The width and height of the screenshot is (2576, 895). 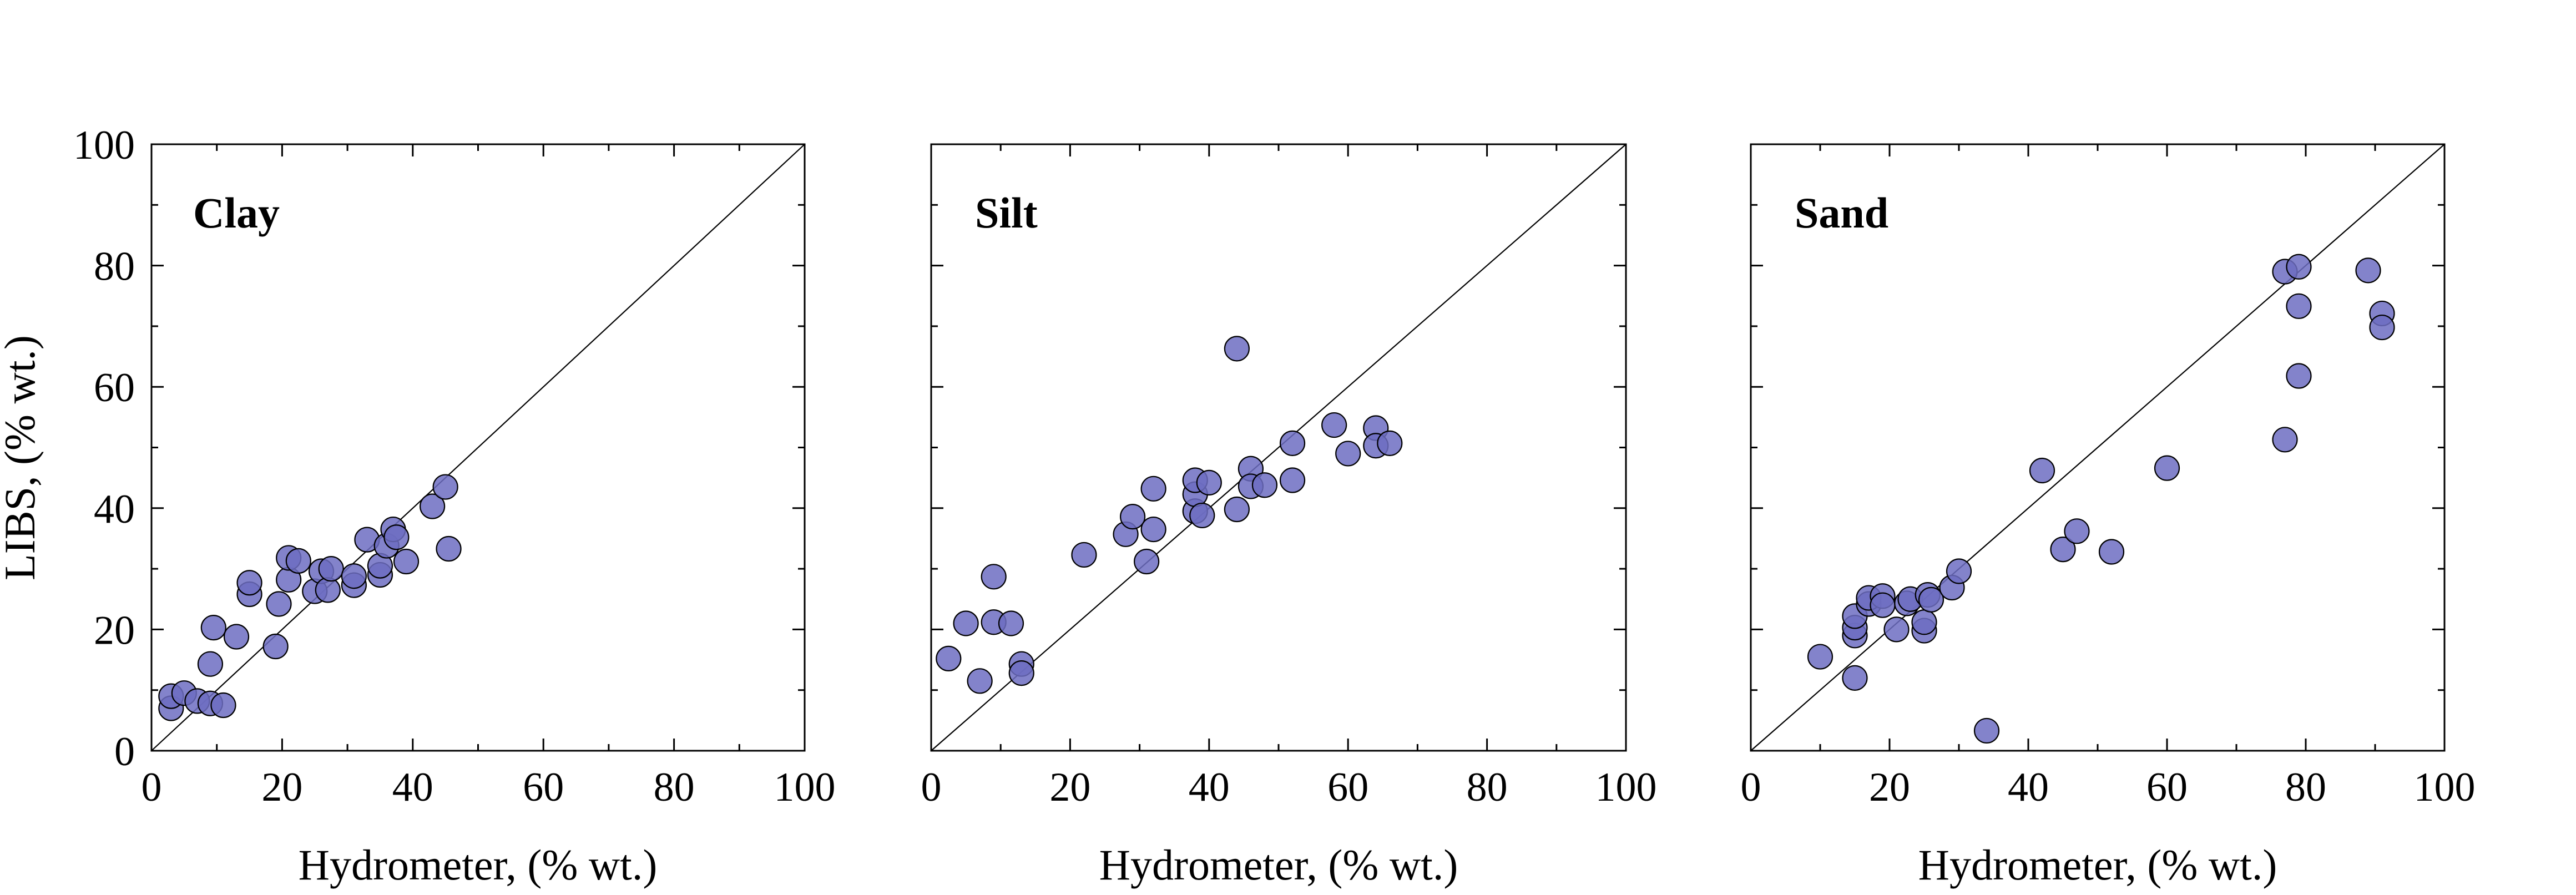 I want to click on panel-title-silt: Silt, so click(x=1006, y=213).